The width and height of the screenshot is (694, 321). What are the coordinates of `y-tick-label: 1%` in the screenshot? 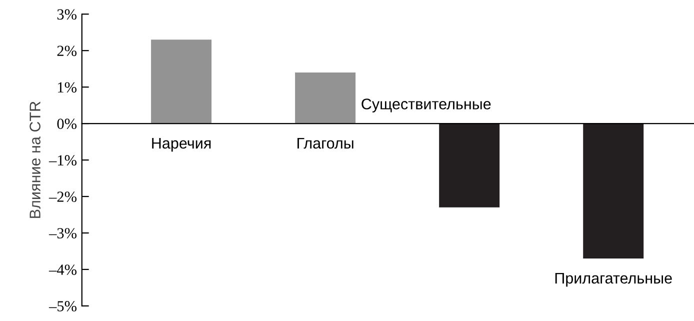 It's located at (67, 87).